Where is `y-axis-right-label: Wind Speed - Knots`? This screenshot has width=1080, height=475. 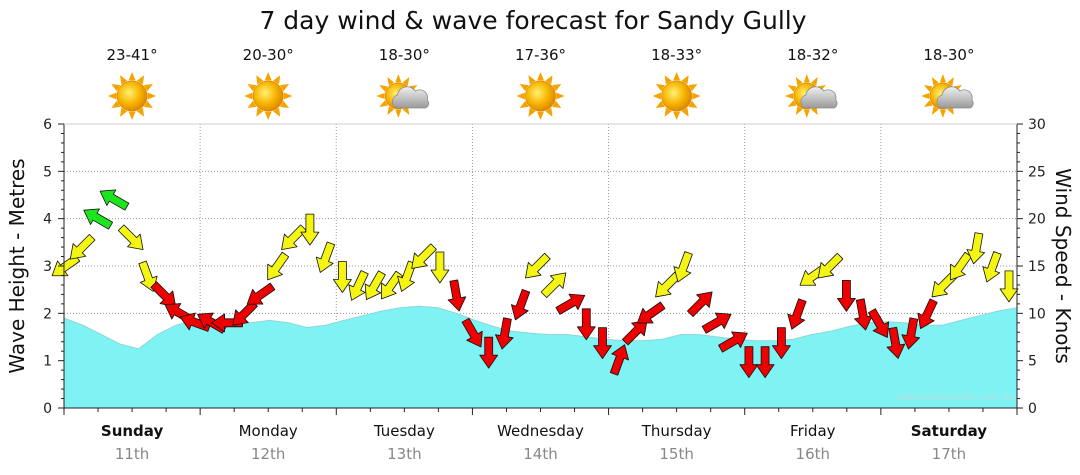
y-axis-right-label: Wind Speed - Knots is located at coordinates (1063, 266).